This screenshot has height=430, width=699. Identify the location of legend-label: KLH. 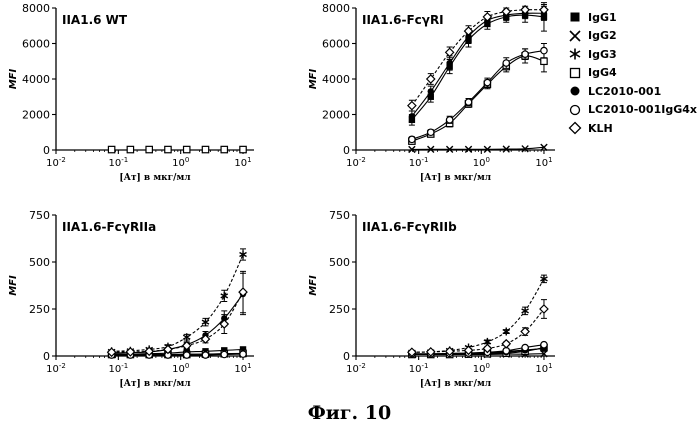
(600, 128).